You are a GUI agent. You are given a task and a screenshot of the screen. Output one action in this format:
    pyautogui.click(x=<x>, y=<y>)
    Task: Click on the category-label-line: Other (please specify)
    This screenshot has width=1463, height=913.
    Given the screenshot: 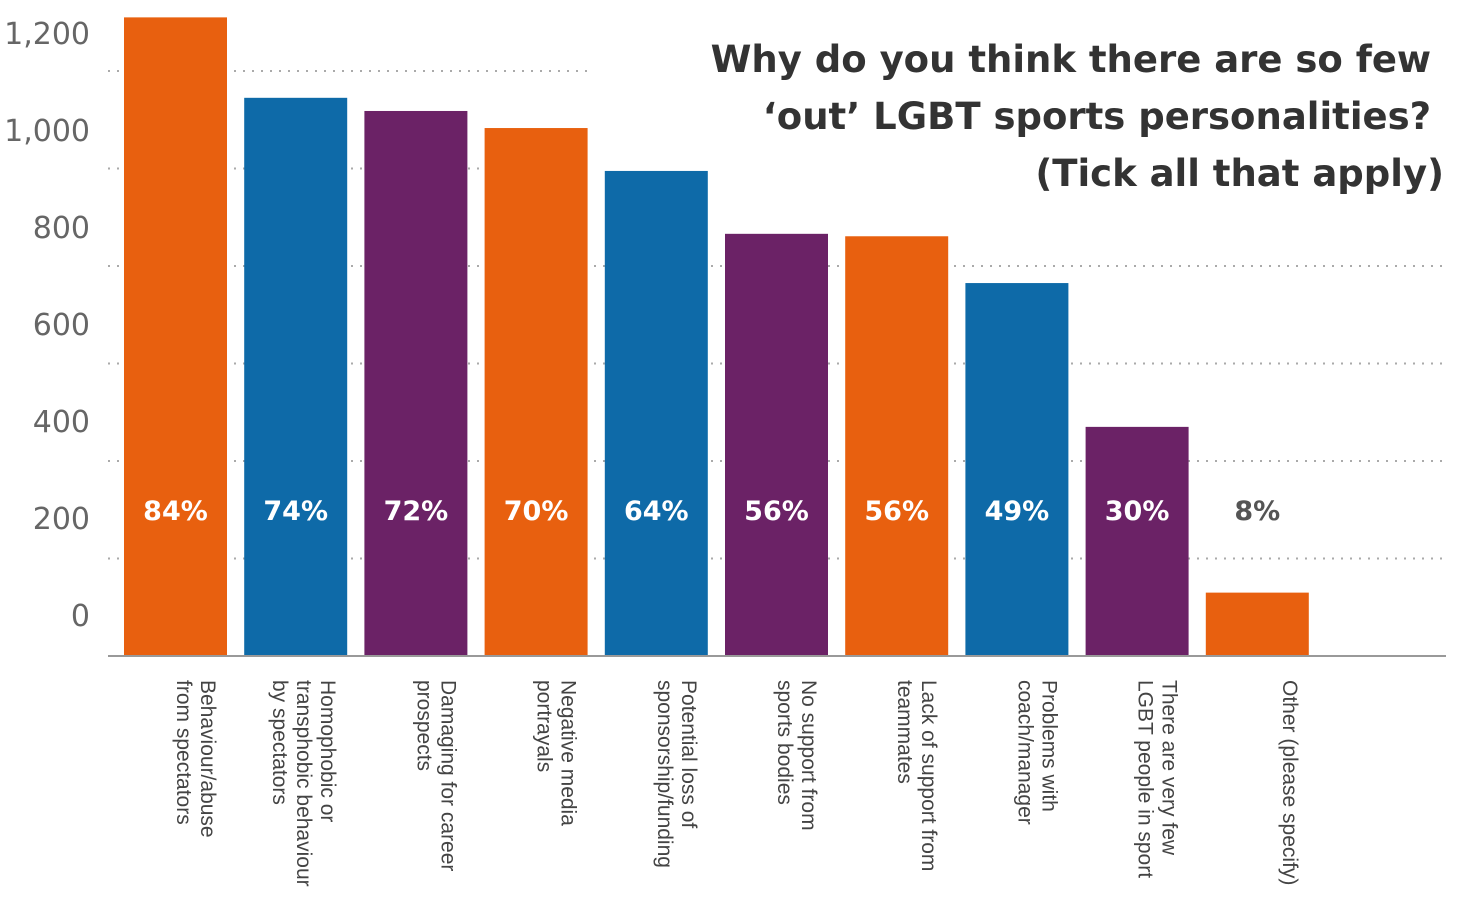 What is the action you would take?
    pyautogui.click(x=1289, y=782)
    